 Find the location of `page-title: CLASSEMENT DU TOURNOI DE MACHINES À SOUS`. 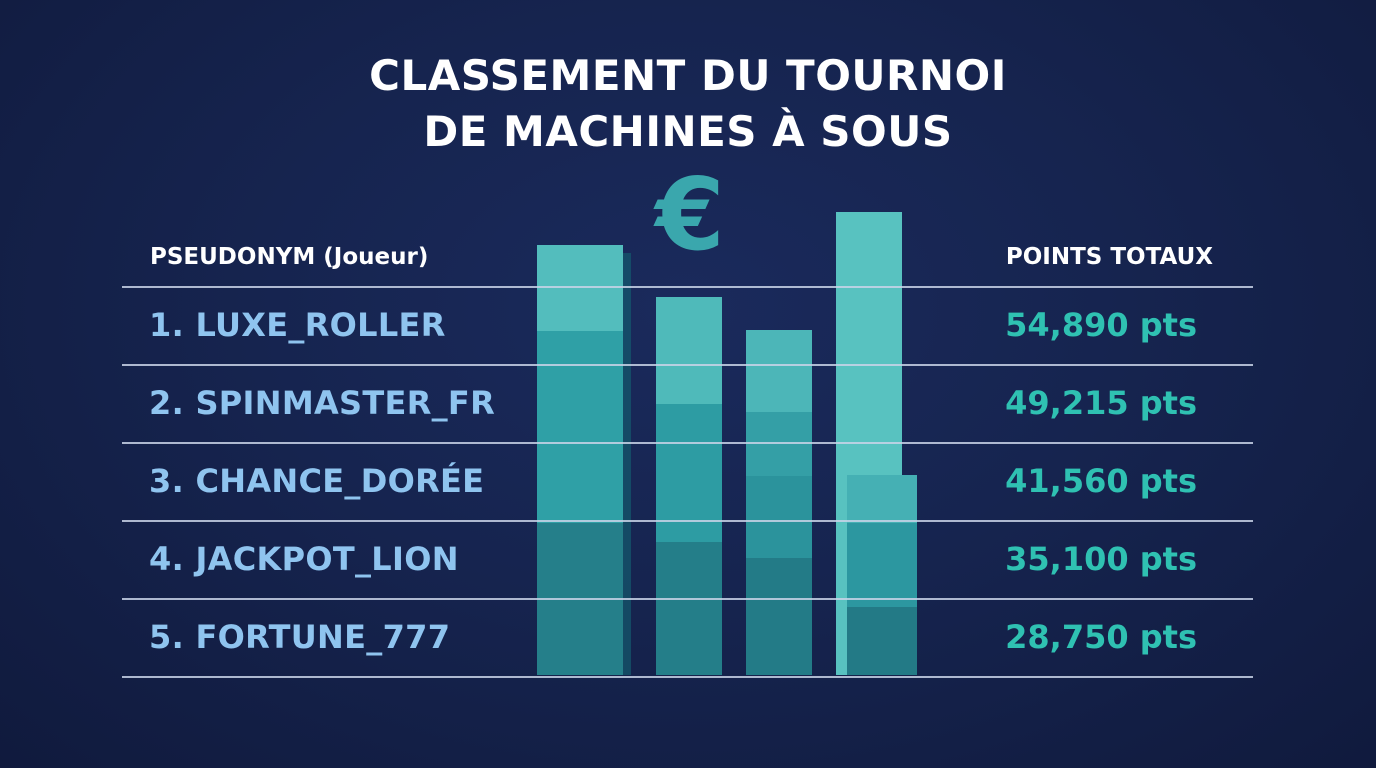

page-title: CLASSEMENT DU TOURNOI DE MACHINES À SOUS is located at coordinates (688, 104).